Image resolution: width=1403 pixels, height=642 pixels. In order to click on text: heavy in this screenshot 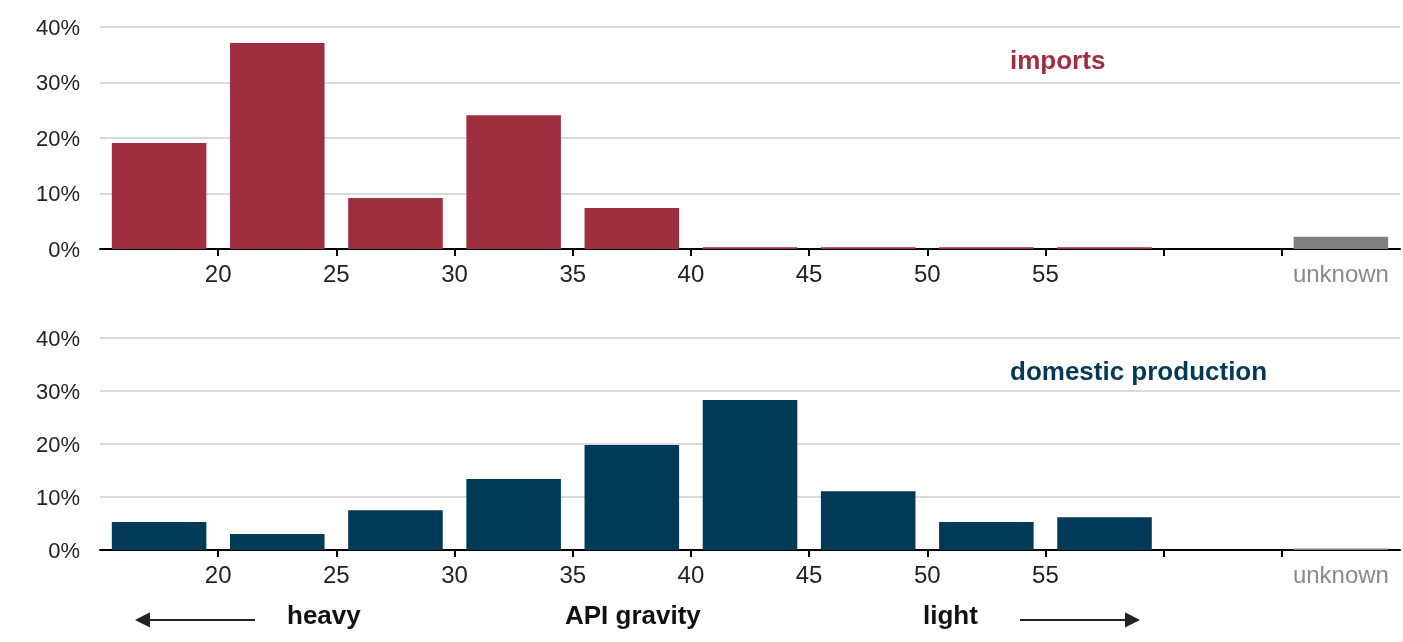, I will do `click(324, 615)`.